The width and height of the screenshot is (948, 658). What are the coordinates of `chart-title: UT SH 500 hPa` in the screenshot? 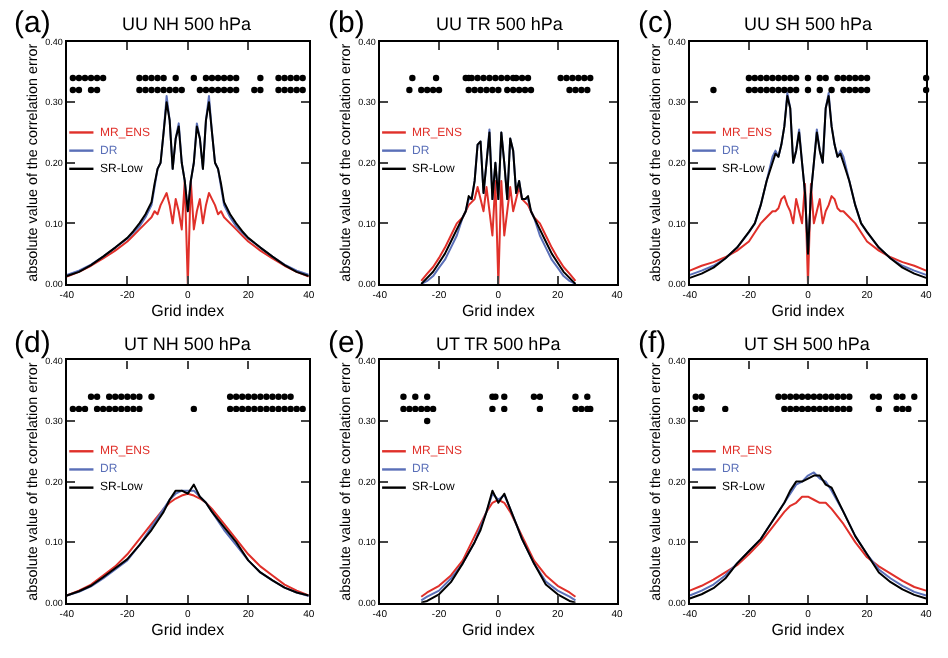 It's located at (807, 344).